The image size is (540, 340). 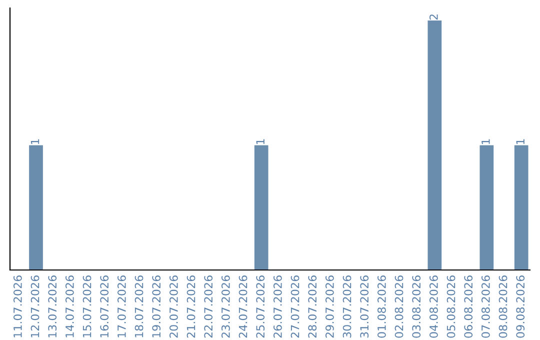 I want to click on x-tick-label: 01.08.2026, so click(x=381, y=307).